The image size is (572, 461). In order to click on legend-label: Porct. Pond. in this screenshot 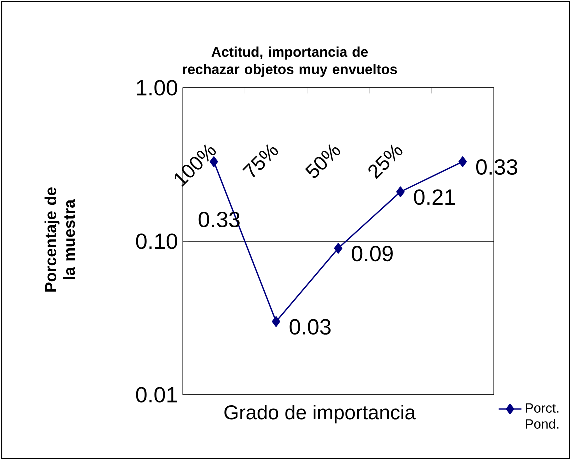, I will do `click(542, 416)`.